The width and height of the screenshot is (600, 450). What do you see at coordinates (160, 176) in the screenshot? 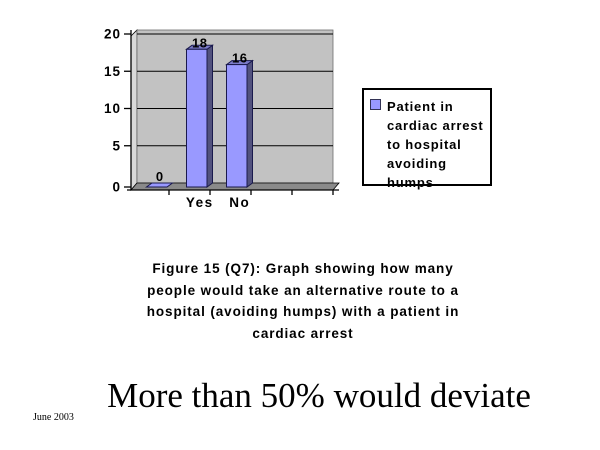
I see `bar-data-label: 0` at bounding box center [160, 176].